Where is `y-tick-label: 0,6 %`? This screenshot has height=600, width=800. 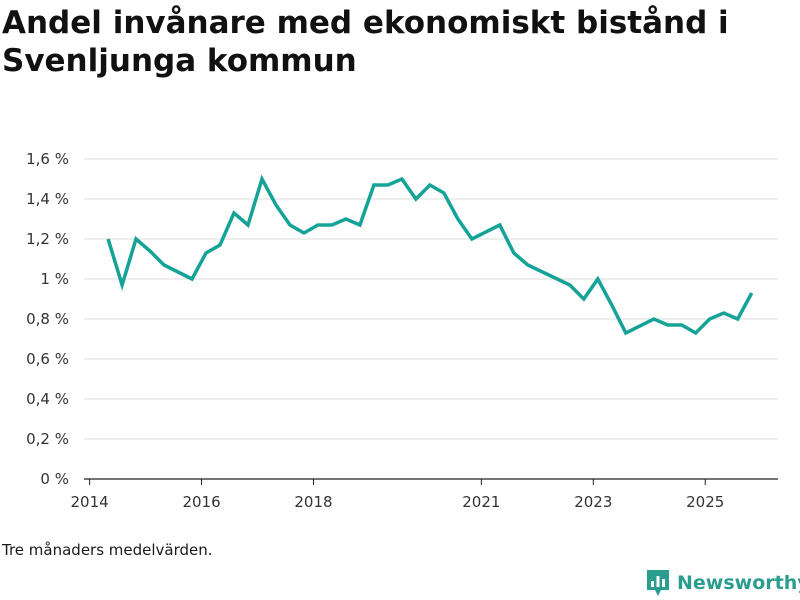
y-tick-label: 0,6 % is located at coordinates (47, 359).